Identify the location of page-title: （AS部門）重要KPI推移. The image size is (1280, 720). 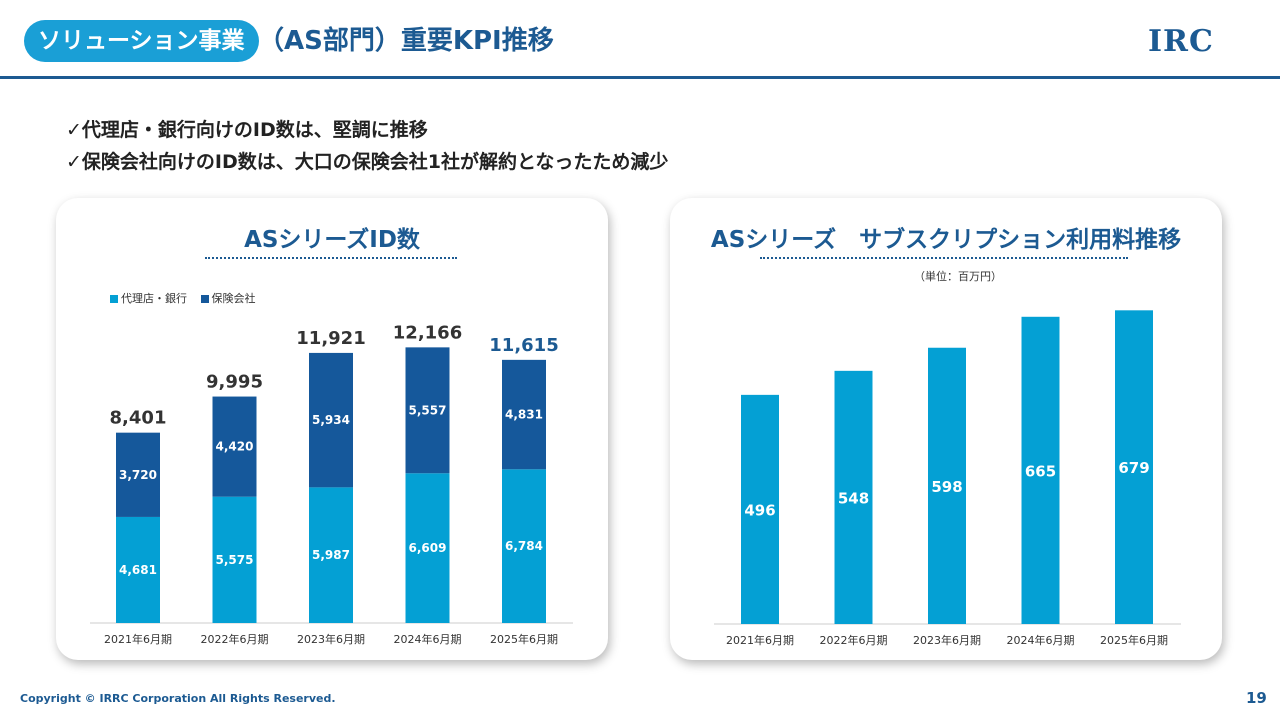
(406, 41).